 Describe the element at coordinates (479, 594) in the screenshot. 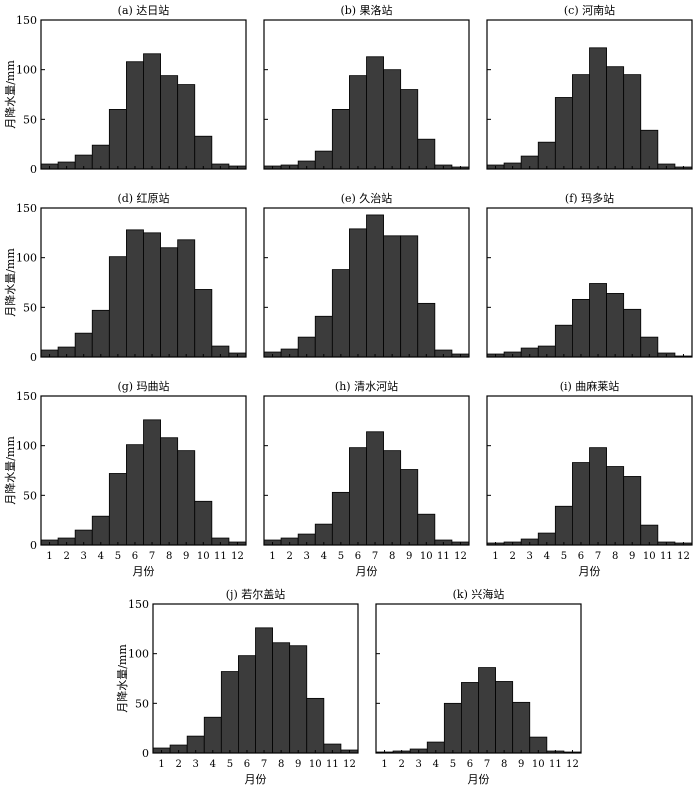

I see `panel-title: (k) 兴海站` at that location.